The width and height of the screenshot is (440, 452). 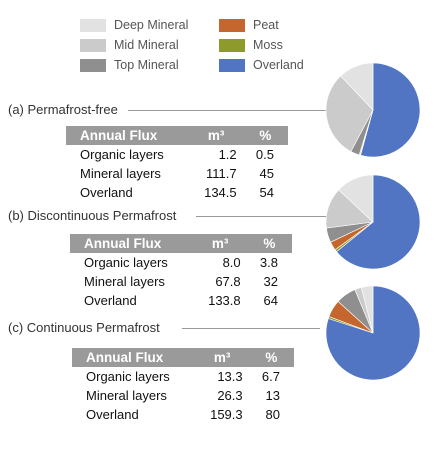 I want to click on section-label: (a) Permafrost-free, so click(x=63, y=109).